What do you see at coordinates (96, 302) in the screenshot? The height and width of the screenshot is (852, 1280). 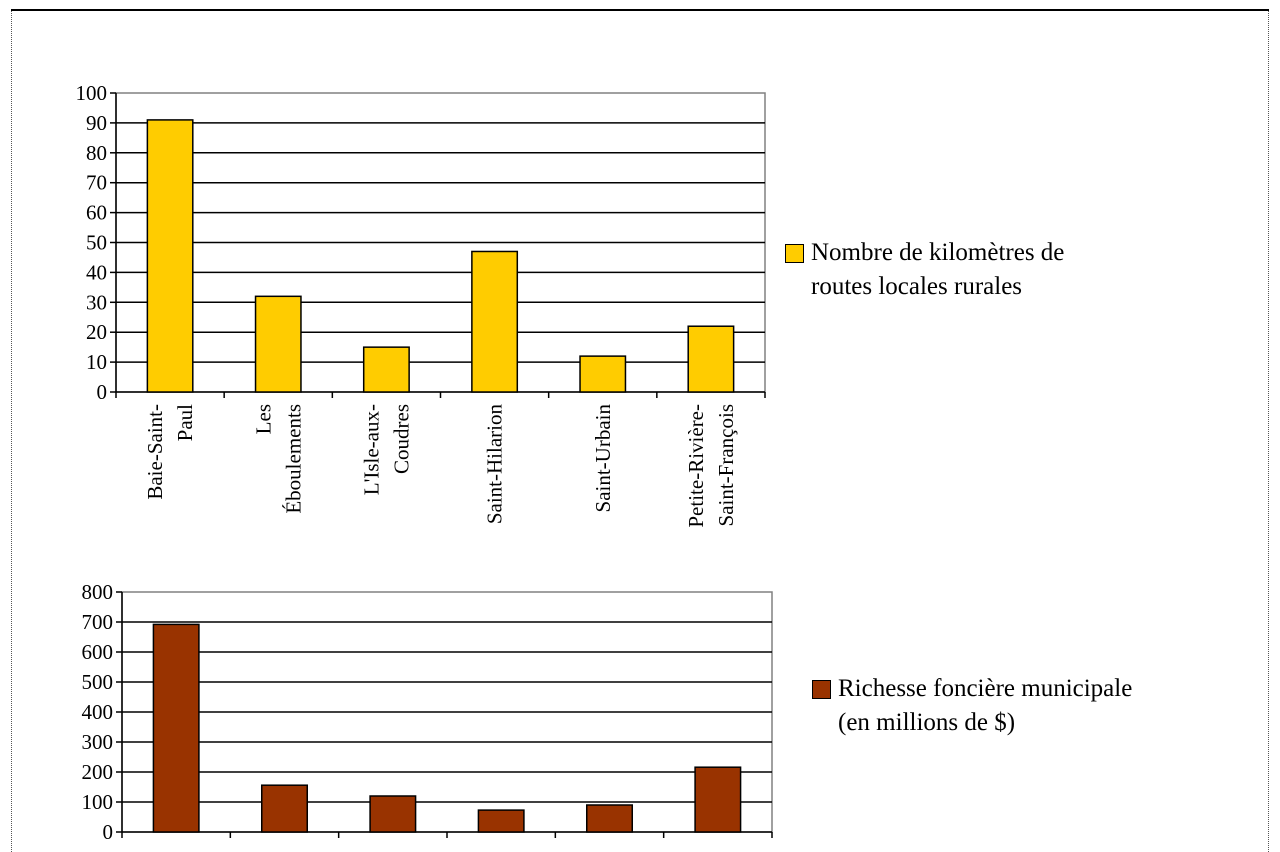 I see `y-tick-label: 30` at bounding box center [96, 302].